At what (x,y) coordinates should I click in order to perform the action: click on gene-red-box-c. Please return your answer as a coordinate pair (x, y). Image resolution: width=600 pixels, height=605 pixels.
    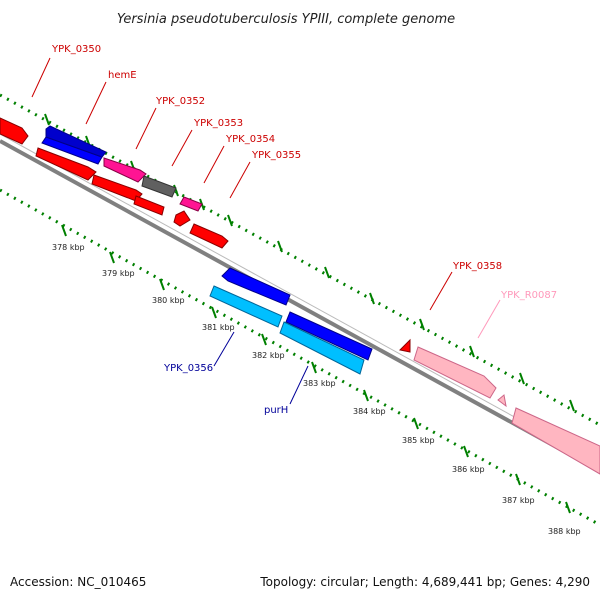
    Looking at the image, I should click on (149, 205).